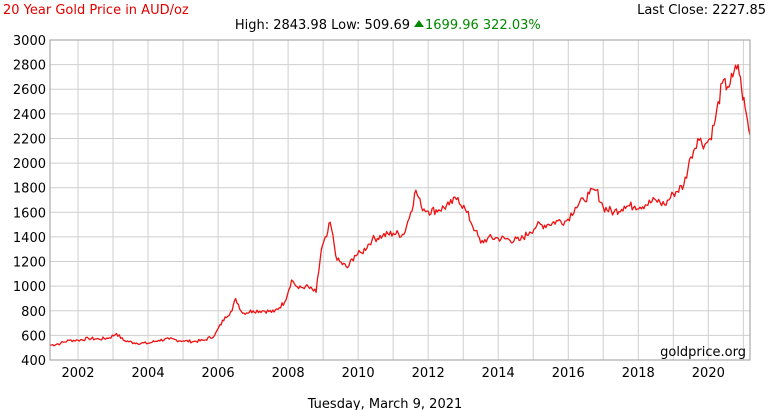  I want to click on y-tick-label: 2800, so click(29, 66).